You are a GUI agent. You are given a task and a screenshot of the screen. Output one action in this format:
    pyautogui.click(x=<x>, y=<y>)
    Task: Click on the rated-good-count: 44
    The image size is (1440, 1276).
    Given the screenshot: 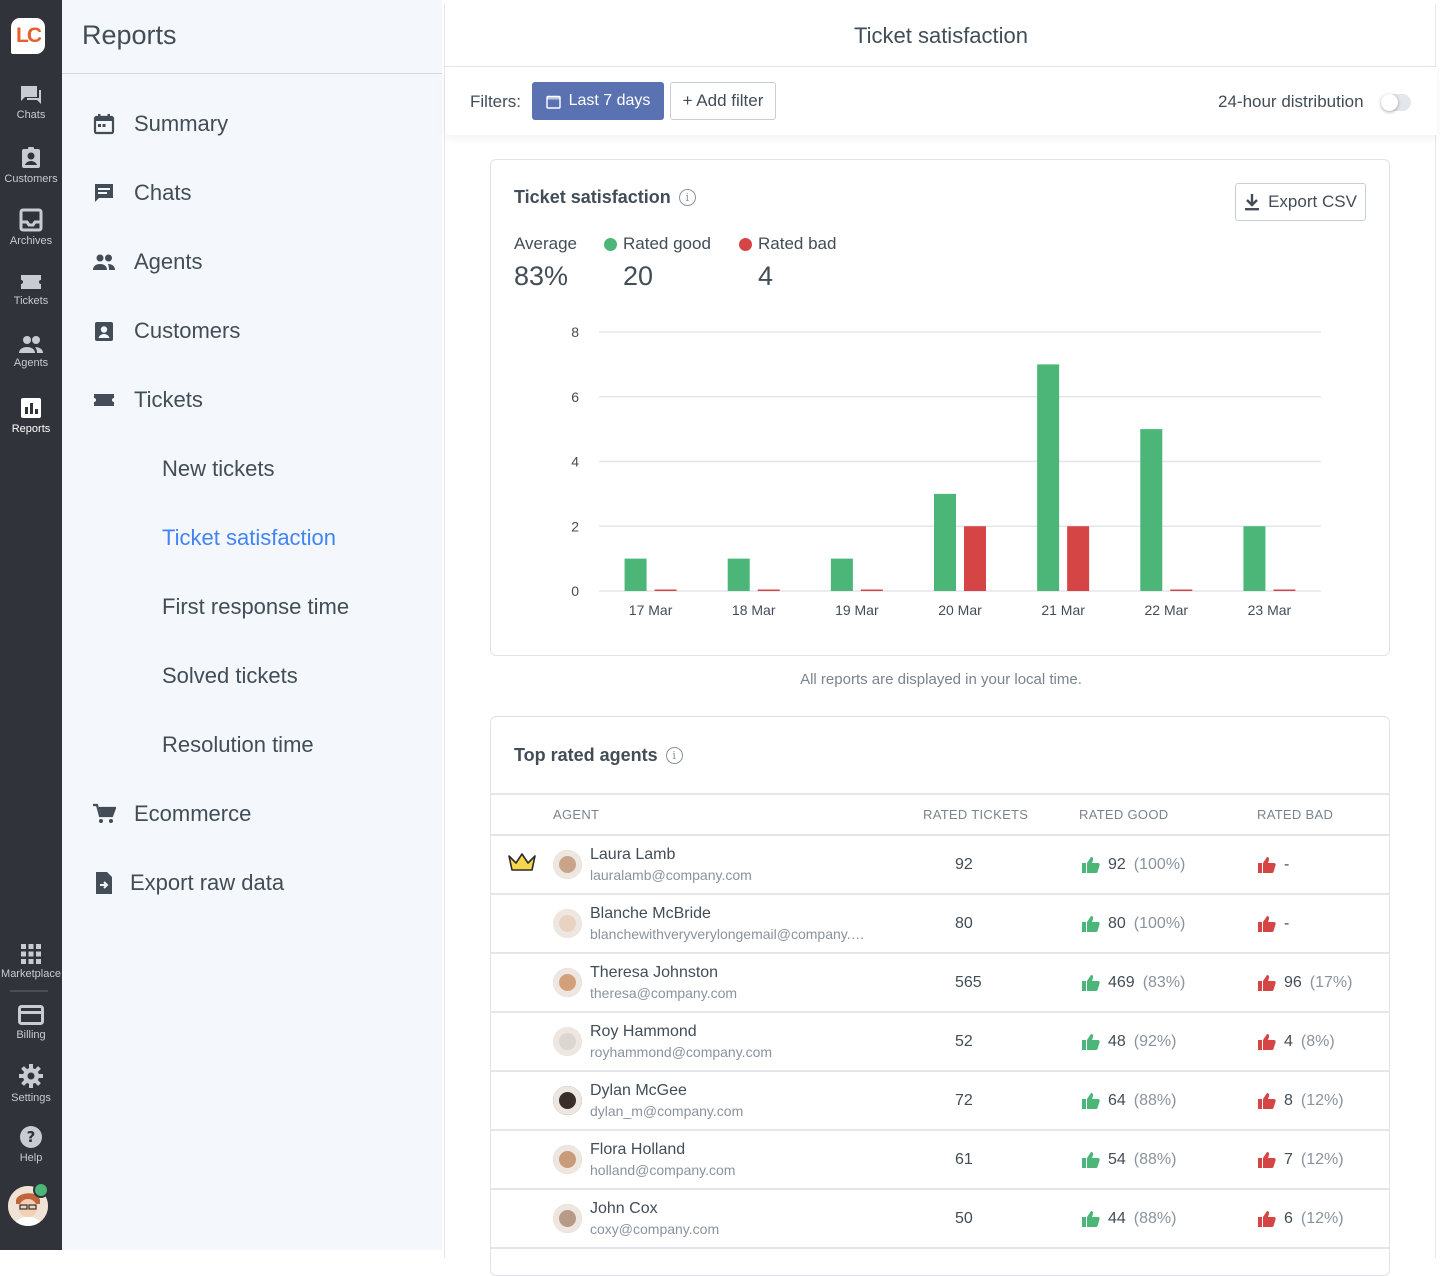 What is the action you would take?
    pyautogui.click(x=1117, y=1218)
    